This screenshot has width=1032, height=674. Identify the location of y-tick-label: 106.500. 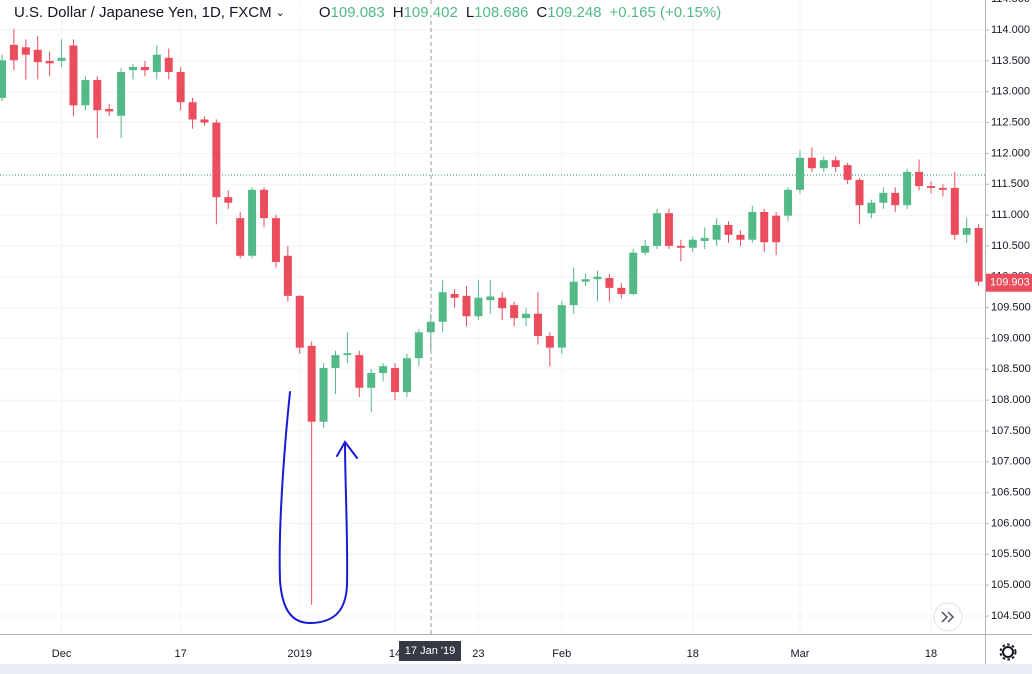
(1011, 493).